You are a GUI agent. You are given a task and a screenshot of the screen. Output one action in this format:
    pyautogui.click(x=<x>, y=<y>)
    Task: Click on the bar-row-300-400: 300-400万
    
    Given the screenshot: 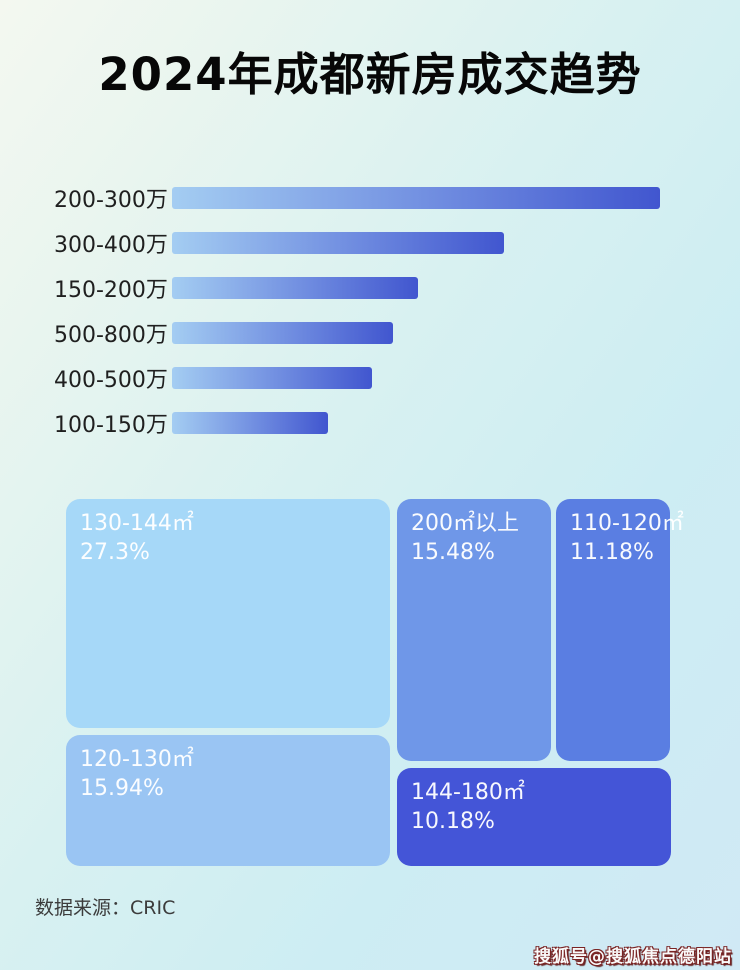 What is the action you would take?
    pyautogui.click(x=370, y=245)
    